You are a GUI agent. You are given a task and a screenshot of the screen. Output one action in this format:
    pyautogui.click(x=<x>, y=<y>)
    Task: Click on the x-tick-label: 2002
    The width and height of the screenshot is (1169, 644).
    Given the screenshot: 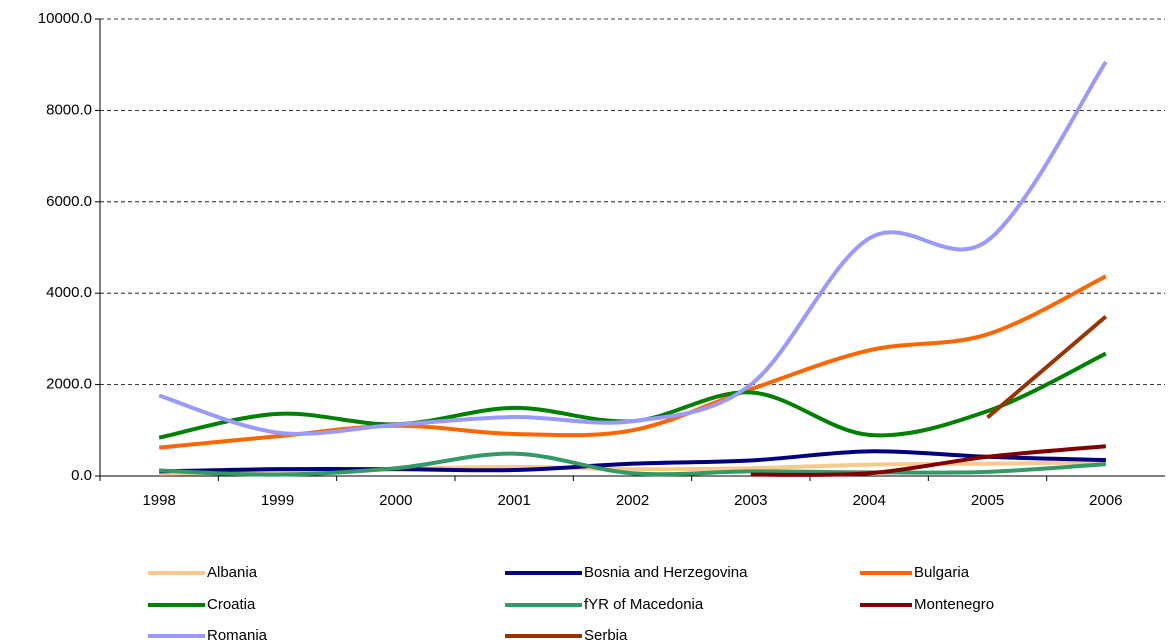 What is the action you would take?
    pyautogui.click(x=632, y=500)
    